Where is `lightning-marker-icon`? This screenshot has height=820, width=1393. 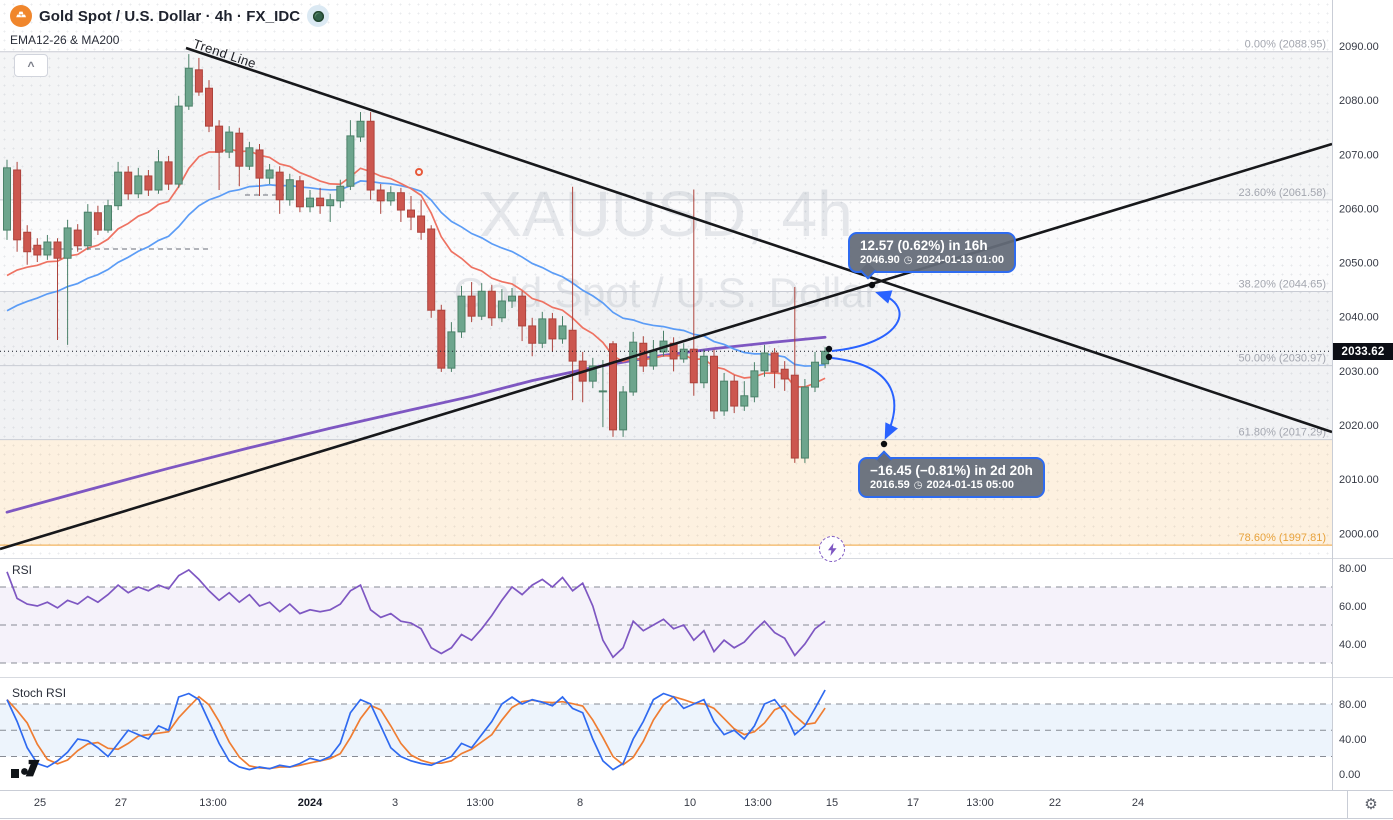
lightning-marker-icon is located at coordinates (832, 549).